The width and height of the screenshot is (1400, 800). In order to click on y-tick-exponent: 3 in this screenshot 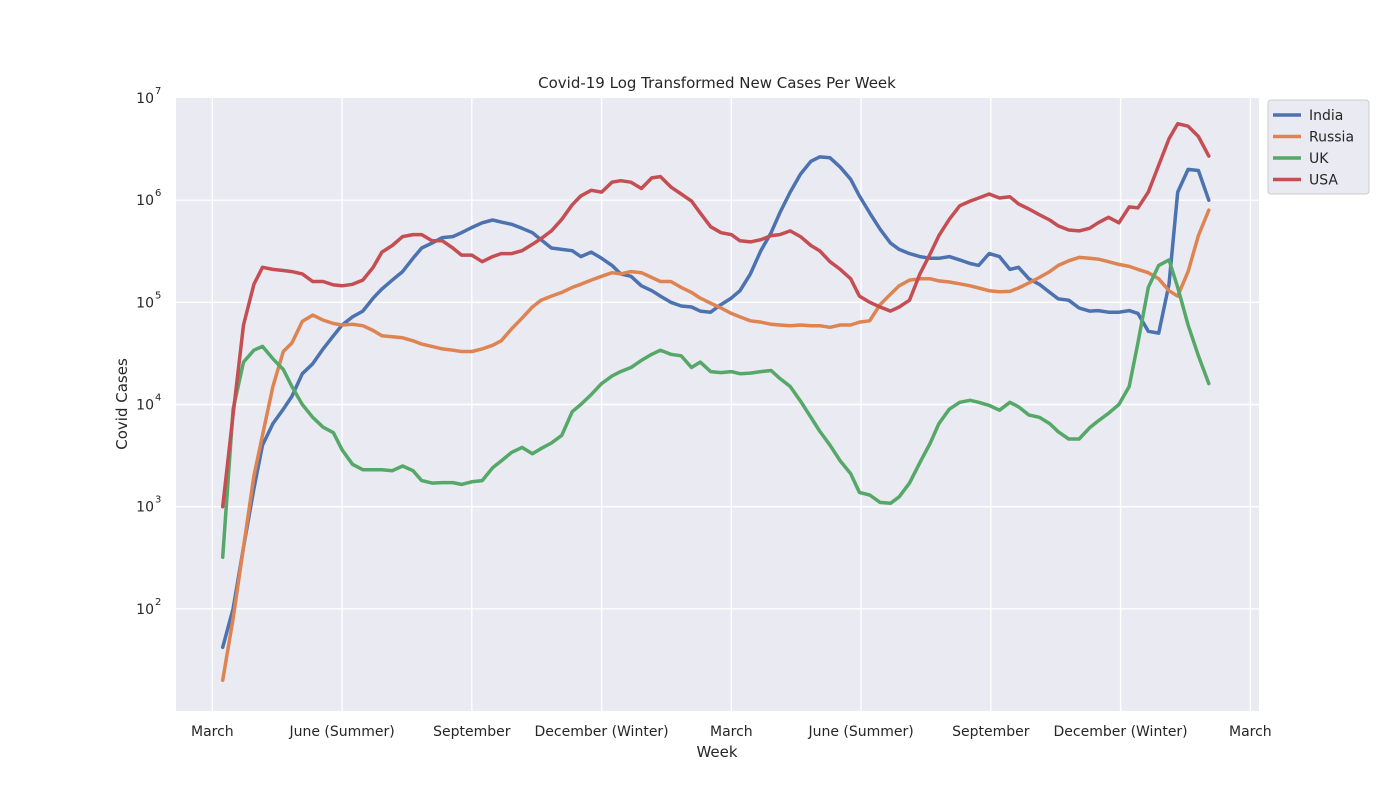, I will do `click(158, 500)`.